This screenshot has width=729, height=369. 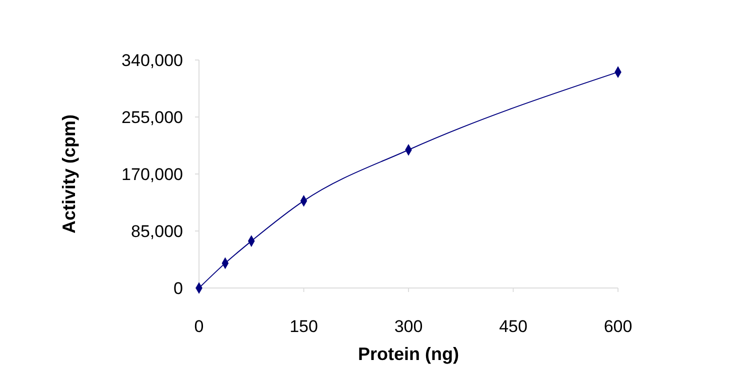 What do you see at coordinates (304, 326) in the screenshot?
I see `x-tick-label: 150` at bounding box center [304, 326].